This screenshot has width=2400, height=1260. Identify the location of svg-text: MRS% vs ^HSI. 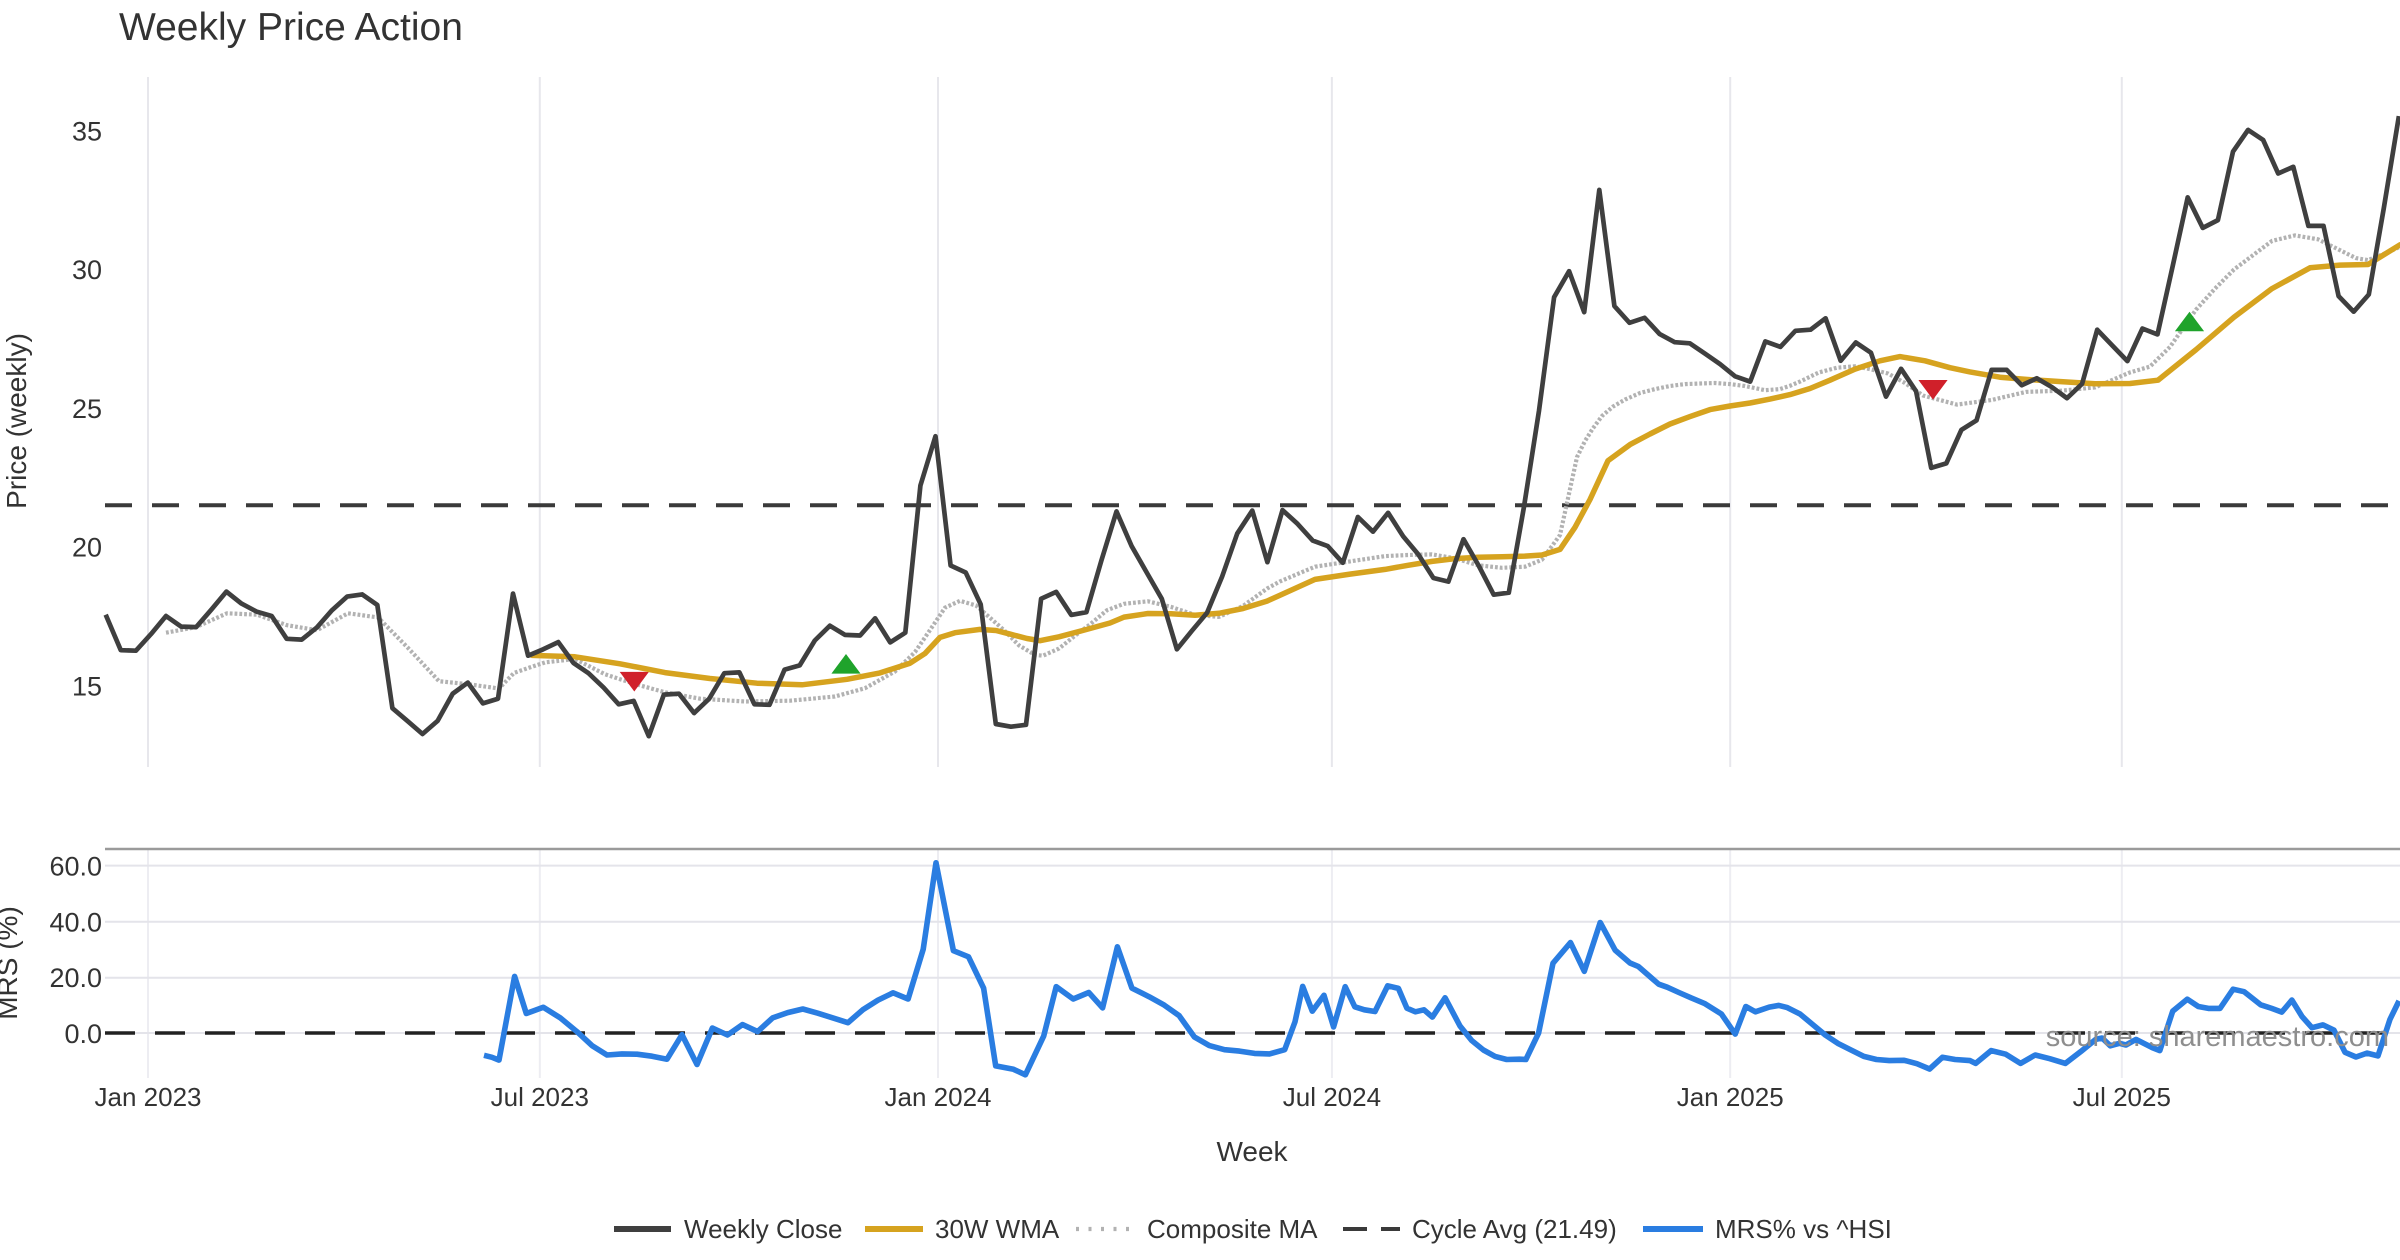
(1803, 1229).